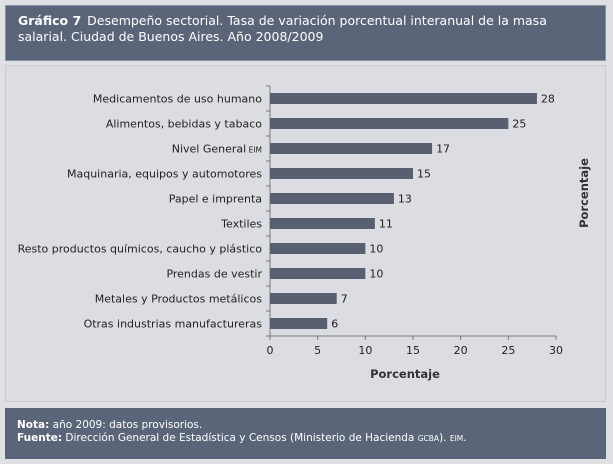 The width and height of the screenshot is (613, 464). Describe the element at coordinates (215, 199) in the screenshot. I see `category-label-4: Papel e imprenta` at that location.